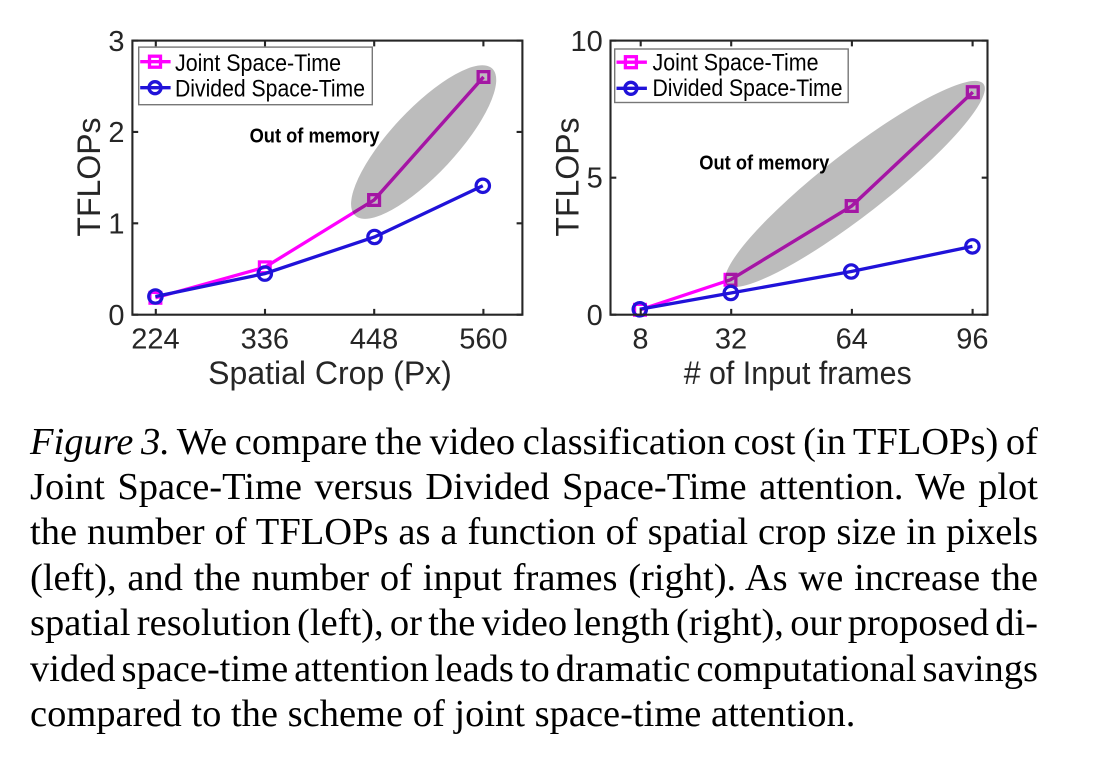  I want to click on svg-text: 1, so click(116, 224).